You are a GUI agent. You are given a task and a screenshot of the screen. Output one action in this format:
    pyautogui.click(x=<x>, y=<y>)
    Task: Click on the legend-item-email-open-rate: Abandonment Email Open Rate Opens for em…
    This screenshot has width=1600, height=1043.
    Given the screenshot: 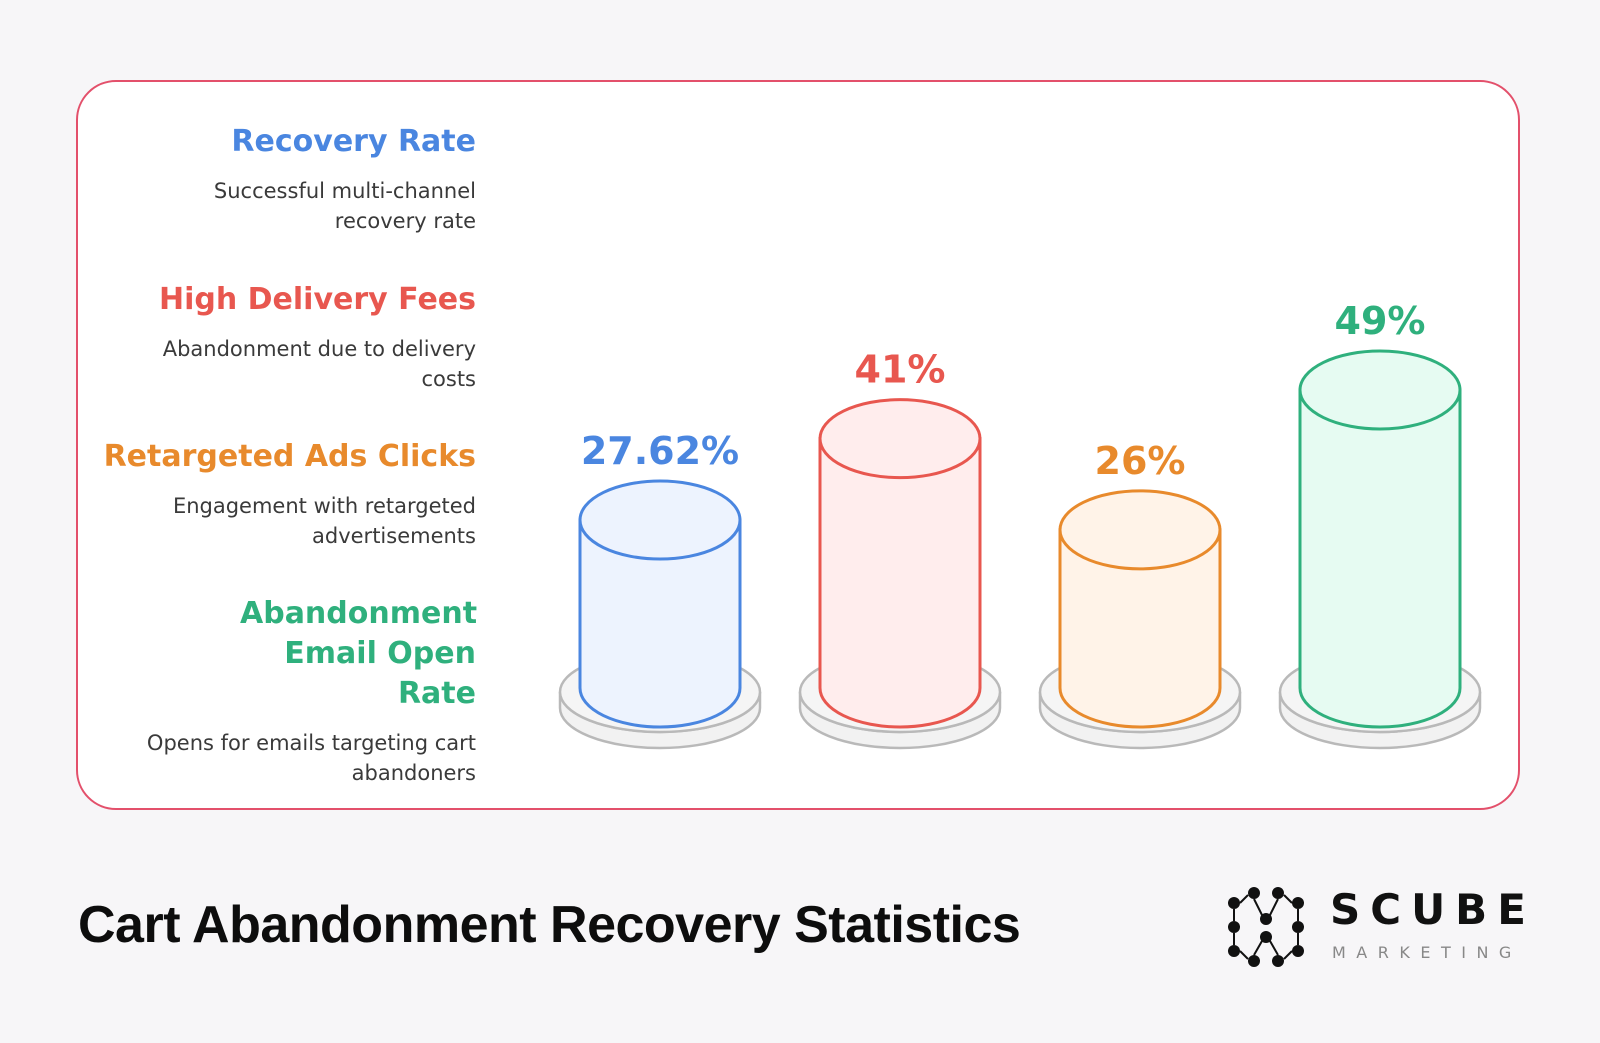 What is the action you would take?
    pyautogui.click(x=284, y=691)
    